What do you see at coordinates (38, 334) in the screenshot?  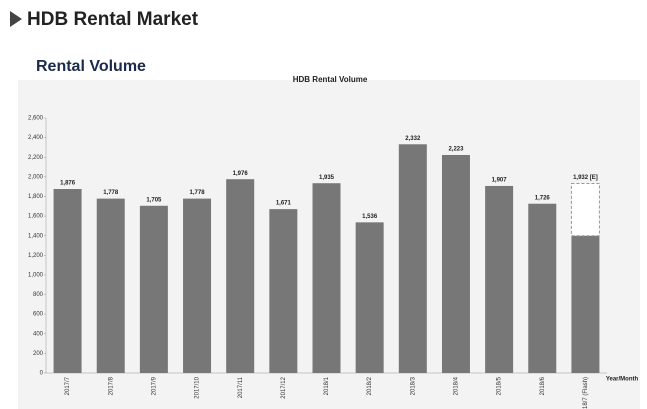 I see `y-tick-label: 400` at bounding box center [38, 334].